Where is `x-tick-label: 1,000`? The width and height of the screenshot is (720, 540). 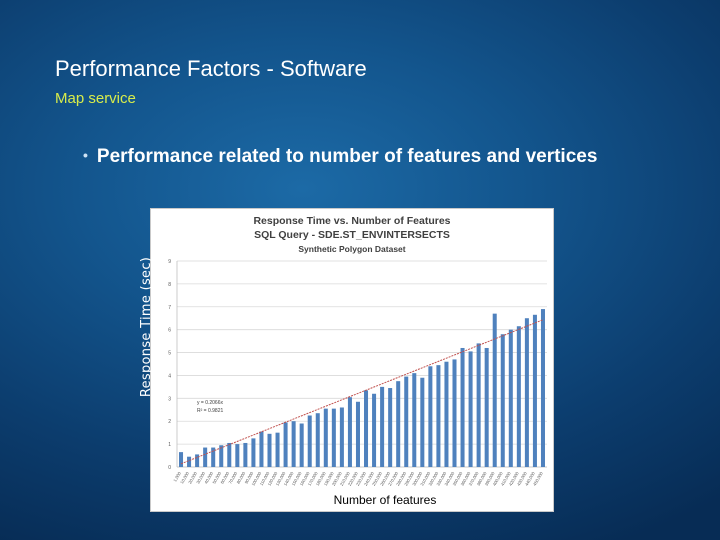 x-tick-label: 1,000 is located at coordinates (177, 476).